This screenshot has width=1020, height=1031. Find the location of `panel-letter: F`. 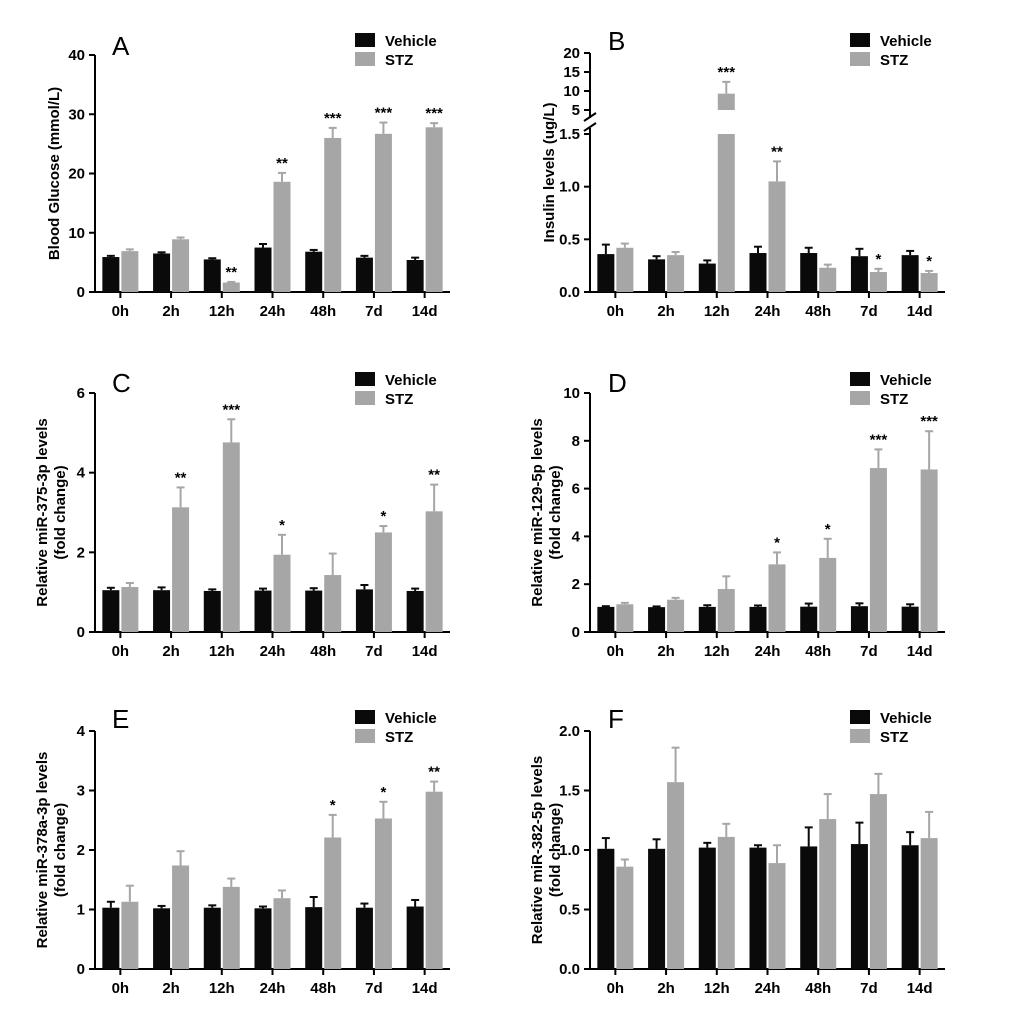

panel-letter: F is located at coordinates (616, 719).